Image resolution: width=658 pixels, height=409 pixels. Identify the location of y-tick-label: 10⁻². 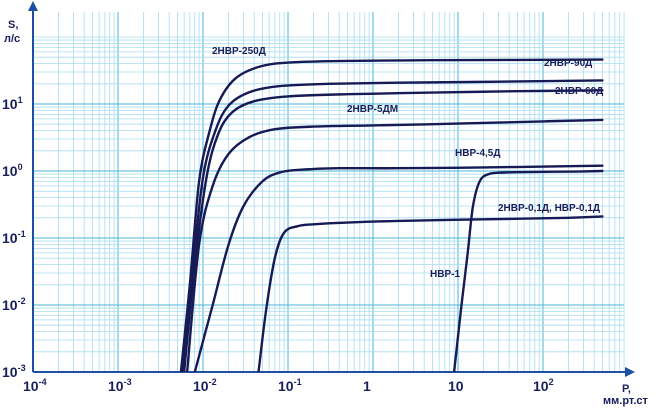
(14, 304).